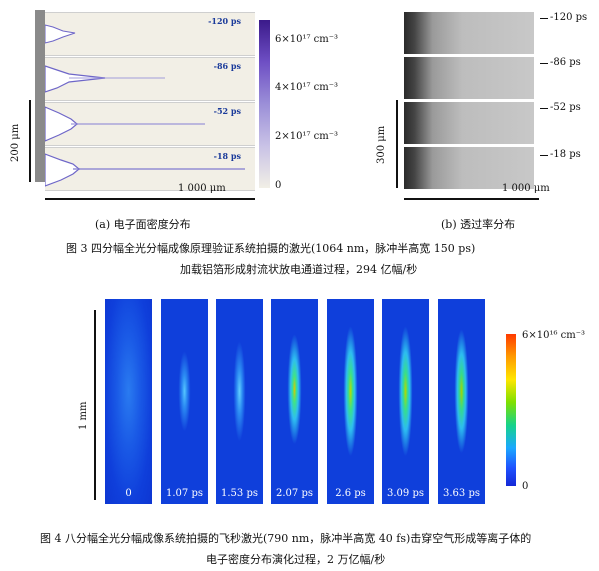 This screenshot has width=599, height=571. Describe the element at coordinates (307, 136) in the screenshot. I see `colorbar-tick: 2×10¹⁷ cm⁻³` at that location.